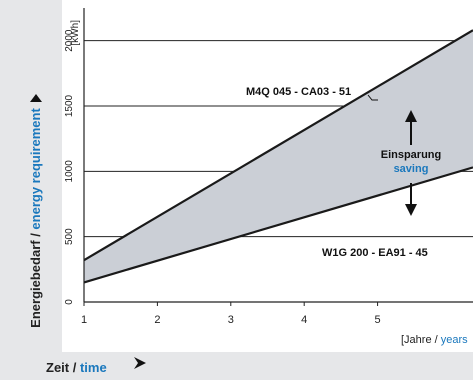 The image size is (473, 385). I want to click on y-axis-panel, so click(31, 176).